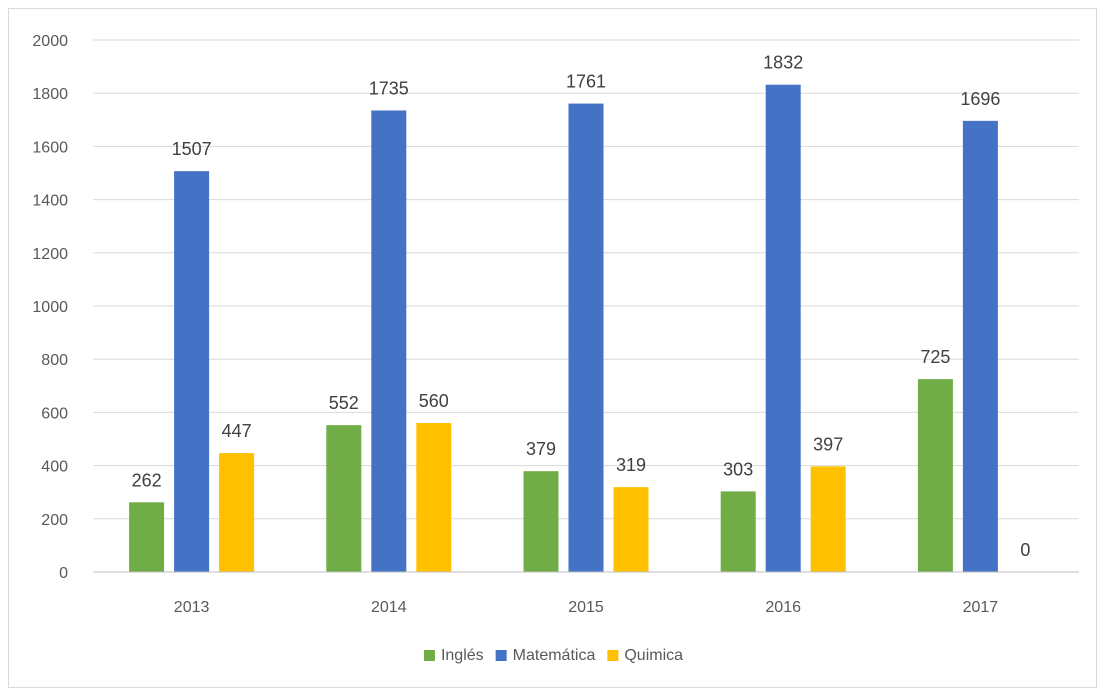  I want to click on legend-label: Inglés, so click(462, 655).